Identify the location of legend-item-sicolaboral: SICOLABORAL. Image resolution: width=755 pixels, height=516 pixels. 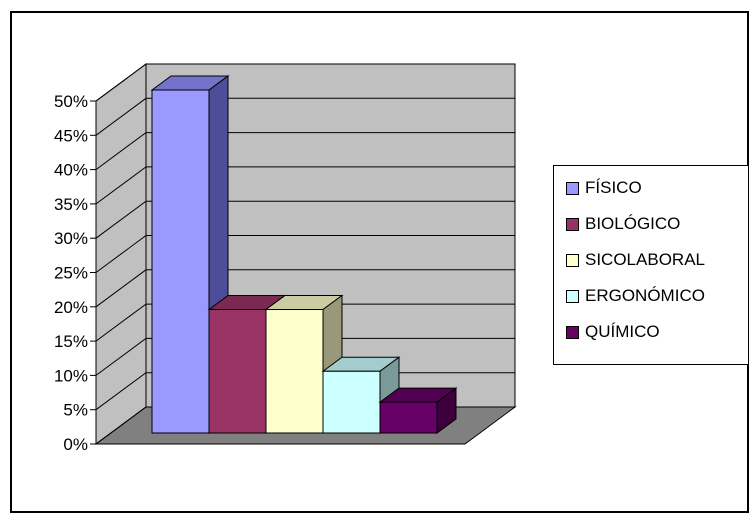
(635, 260).